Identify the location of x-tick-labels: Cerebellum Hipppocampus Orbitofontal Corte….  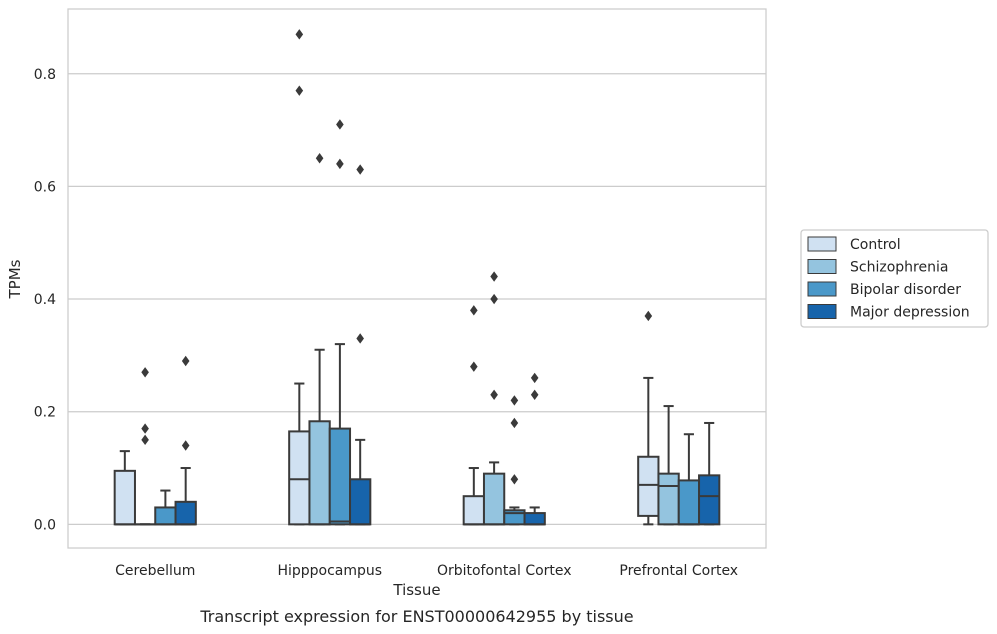
(426, 571).